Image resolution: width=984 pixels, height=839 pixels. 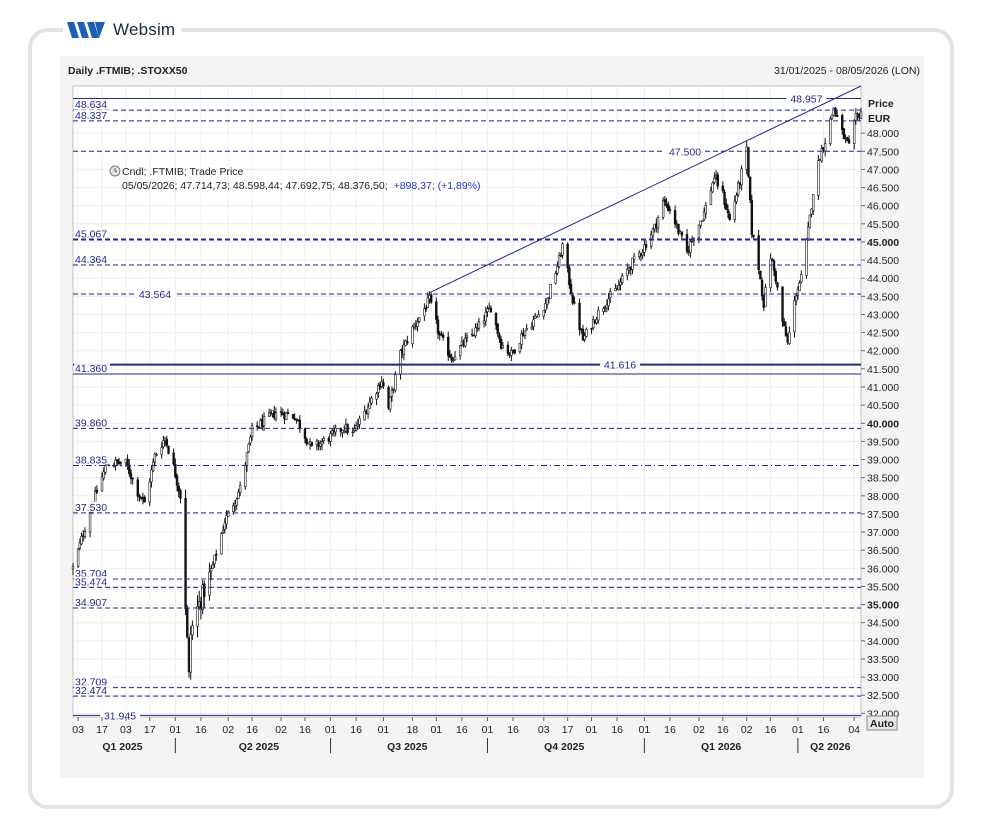 I want to click on level-label: 38.835, so click(x=91, y=461).